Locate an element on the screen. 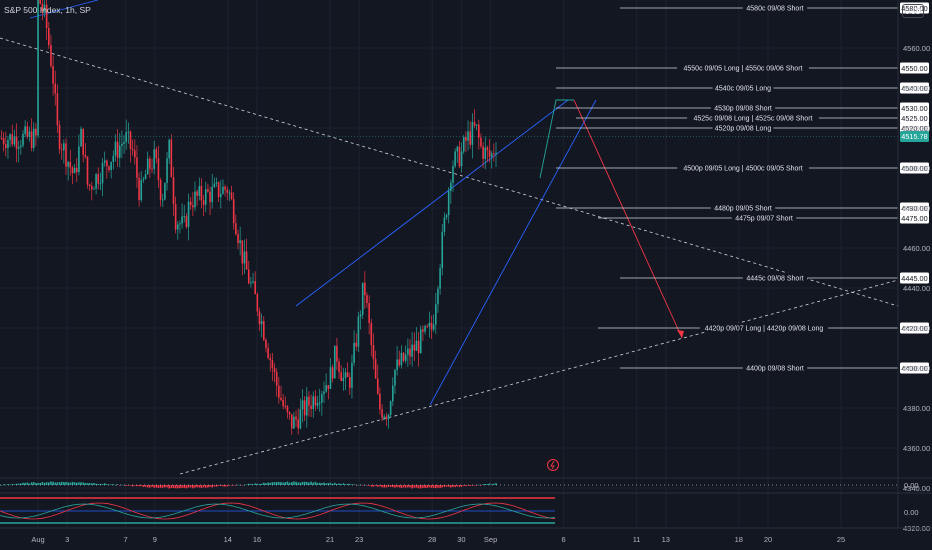  x-tick-label: 18 is located at coordinates (739, 539).